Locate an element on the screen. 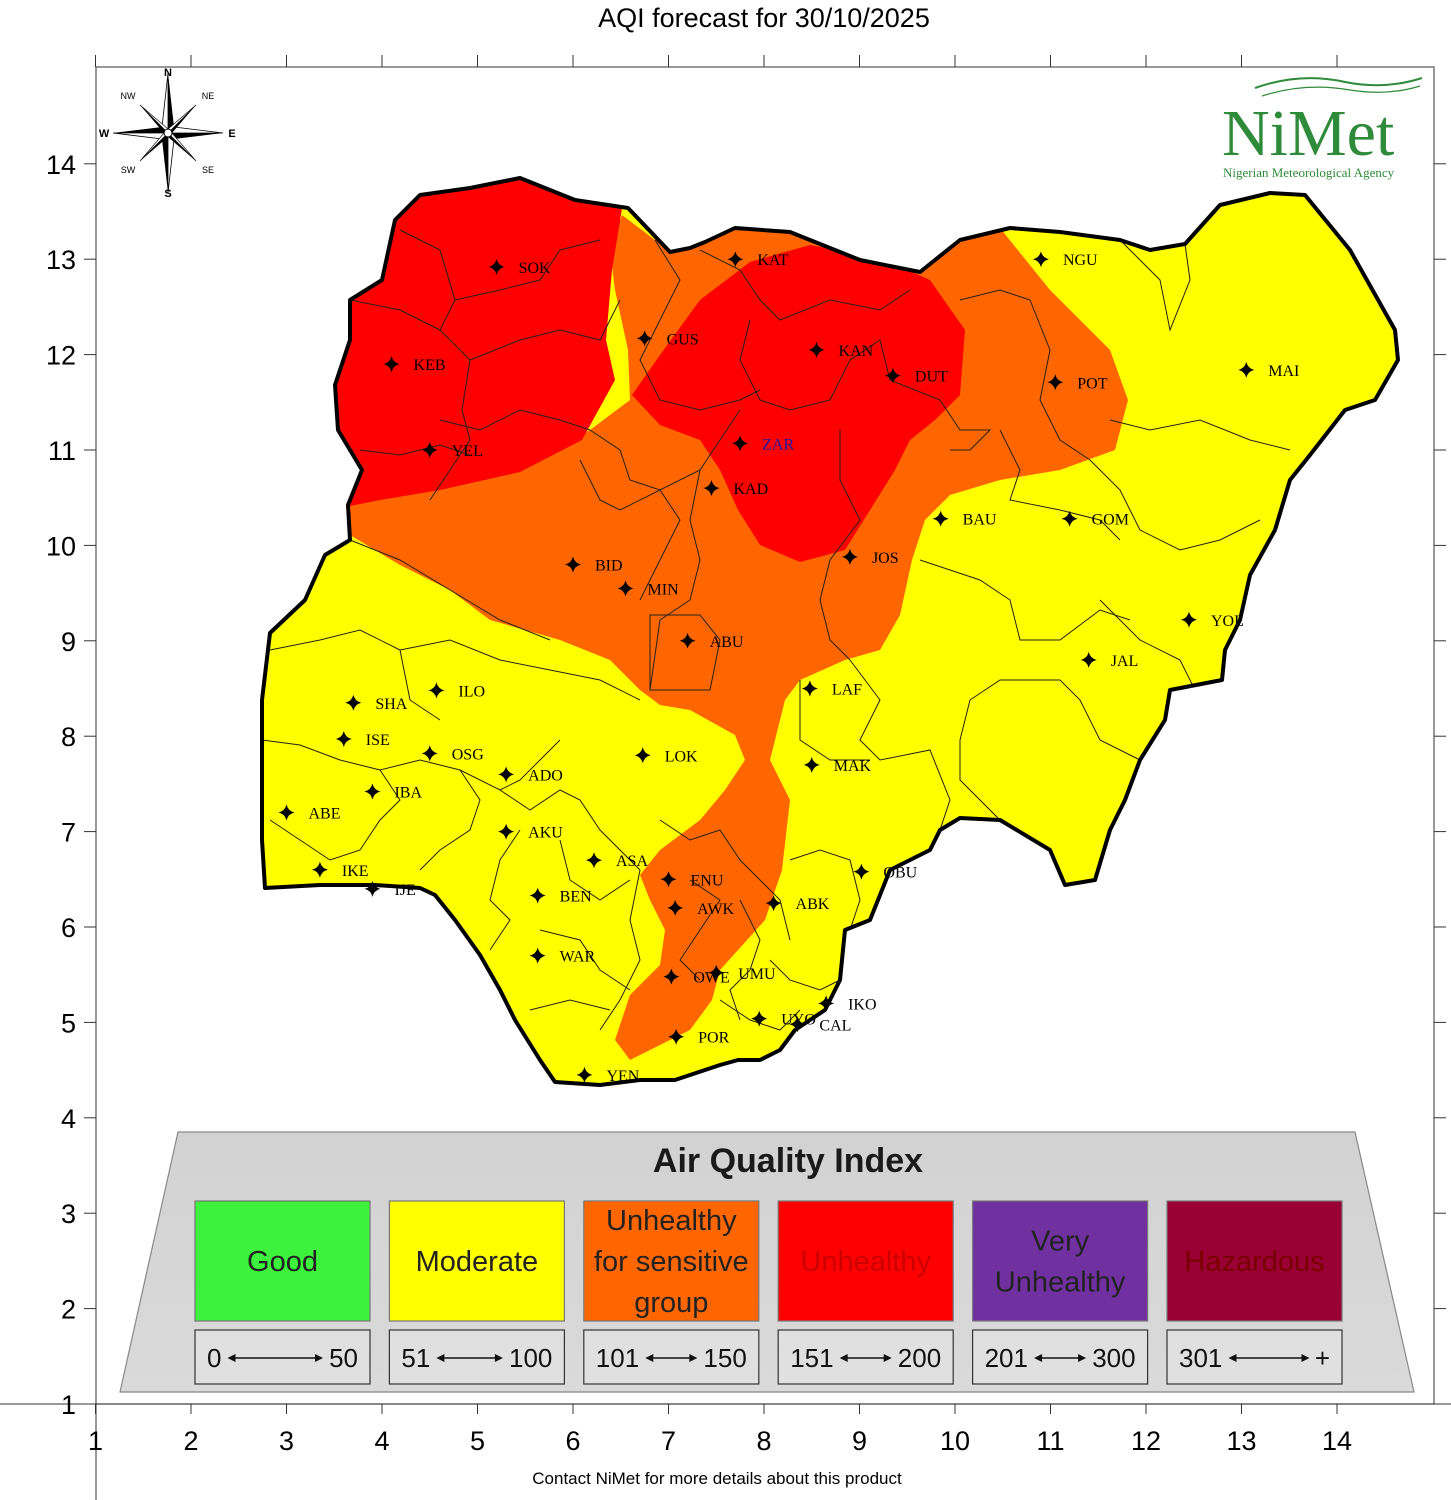  city-ike: IKE is located at coordinates (340, 870).